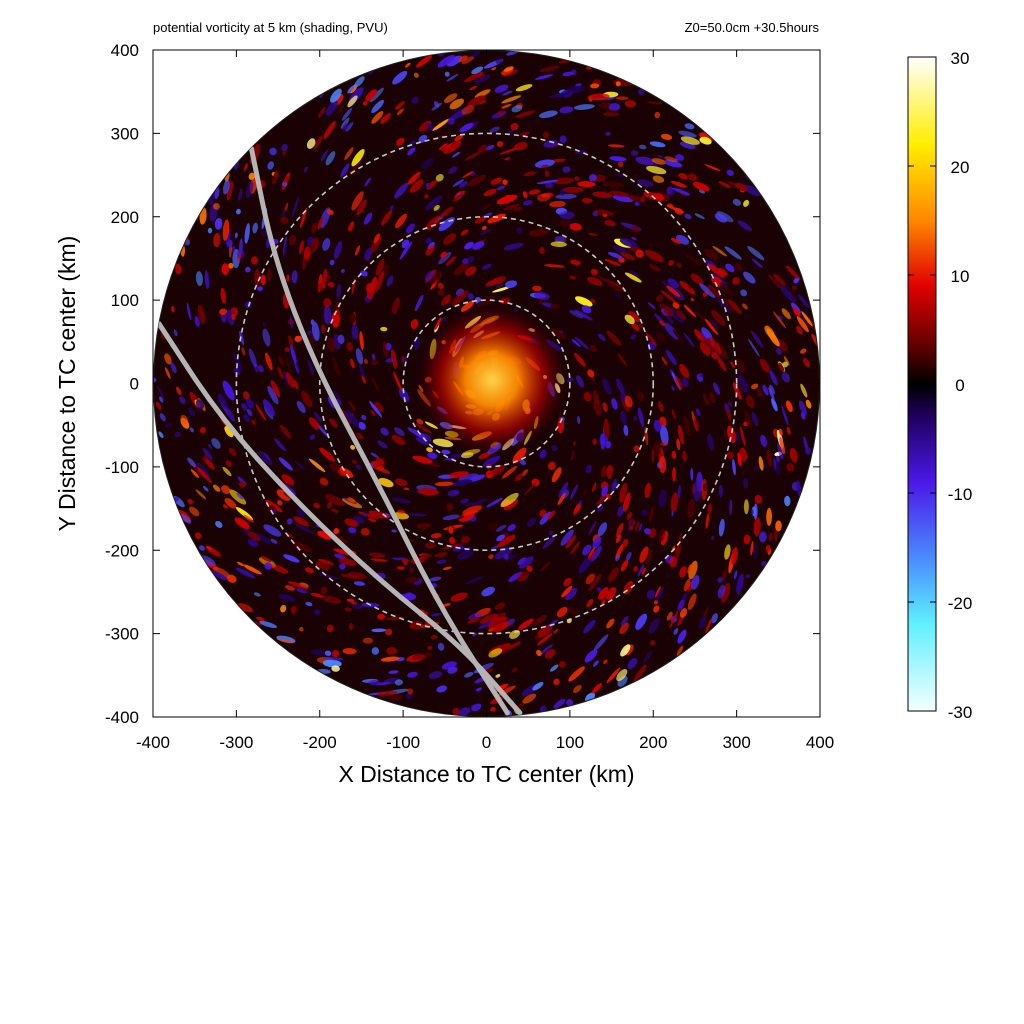  I want to click on colorbar-tick-label: 10, so click(960, 276).